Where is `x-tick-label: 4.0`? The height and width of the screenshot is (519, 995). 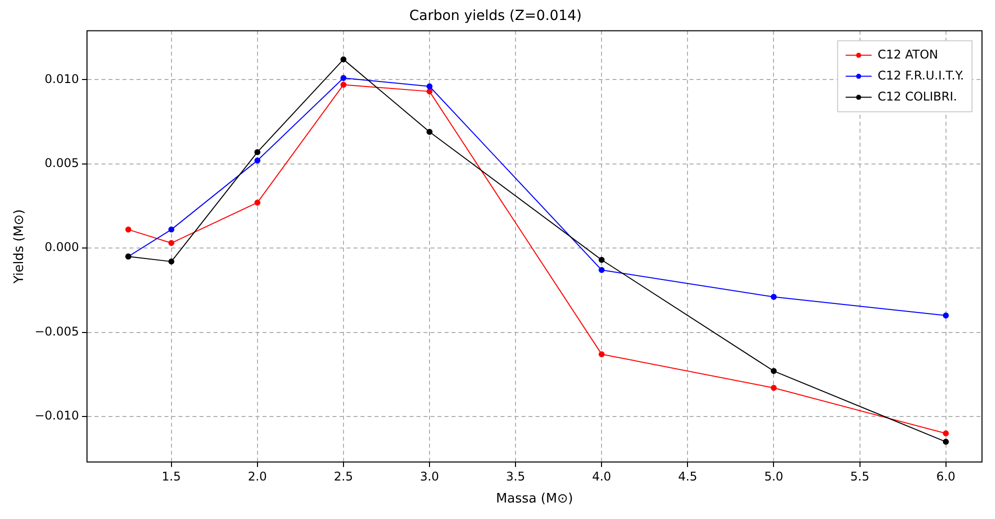 x-tick-label: 4.0 is located at coordinates (602, 476).